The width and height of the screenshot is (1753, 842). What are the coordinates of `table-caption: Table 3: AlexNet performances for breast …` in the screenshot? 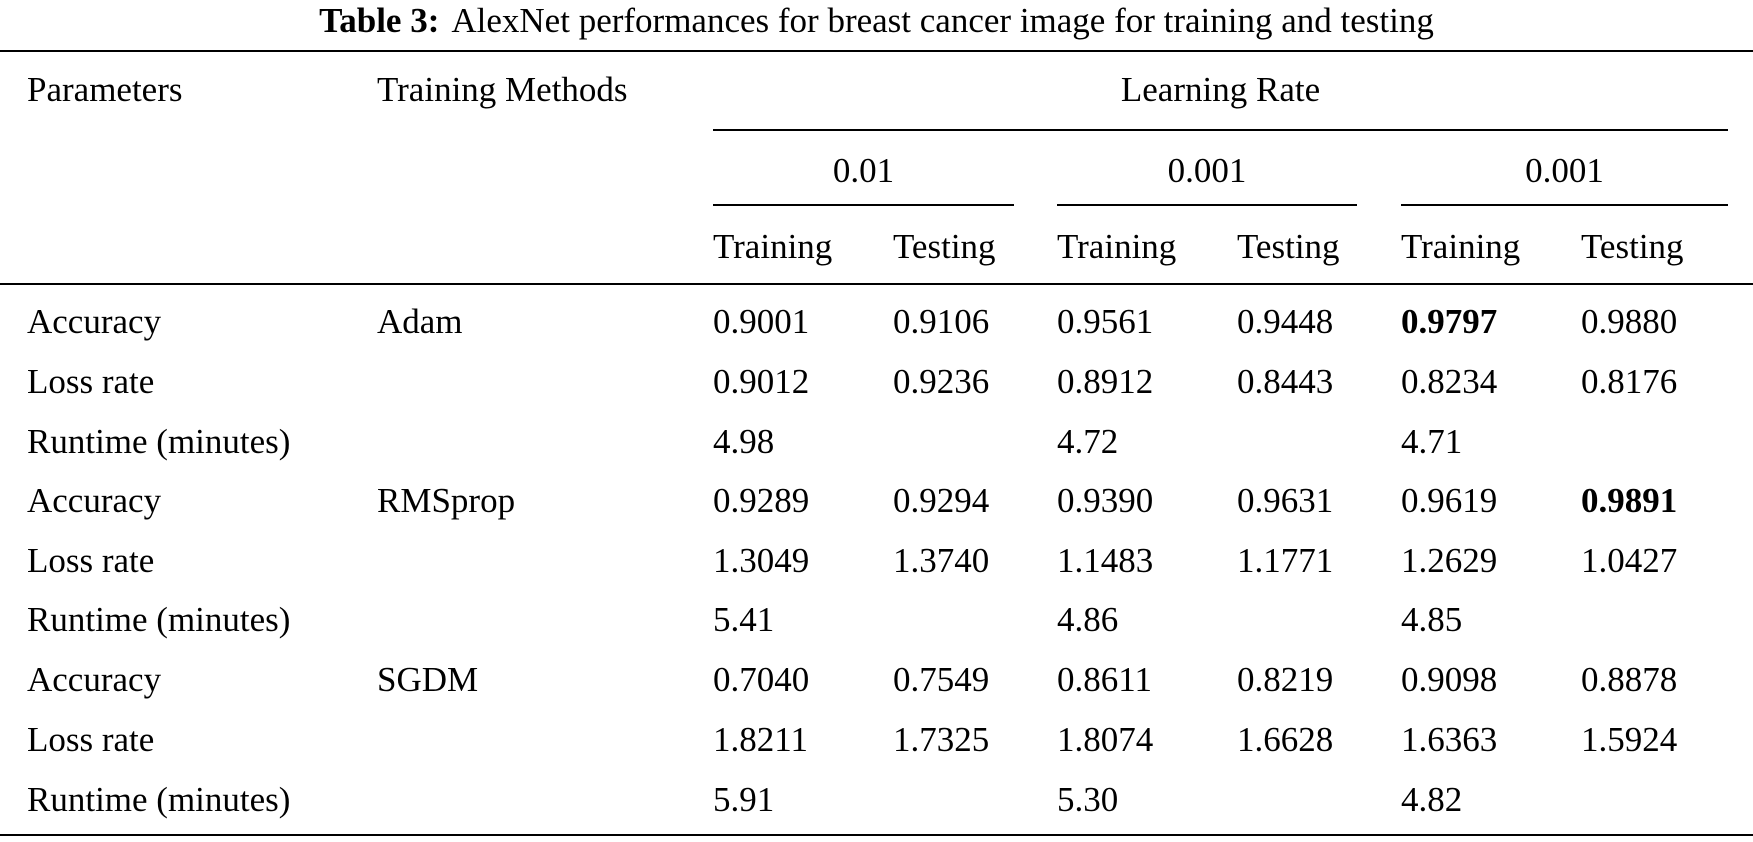 It's located at (876, 21).